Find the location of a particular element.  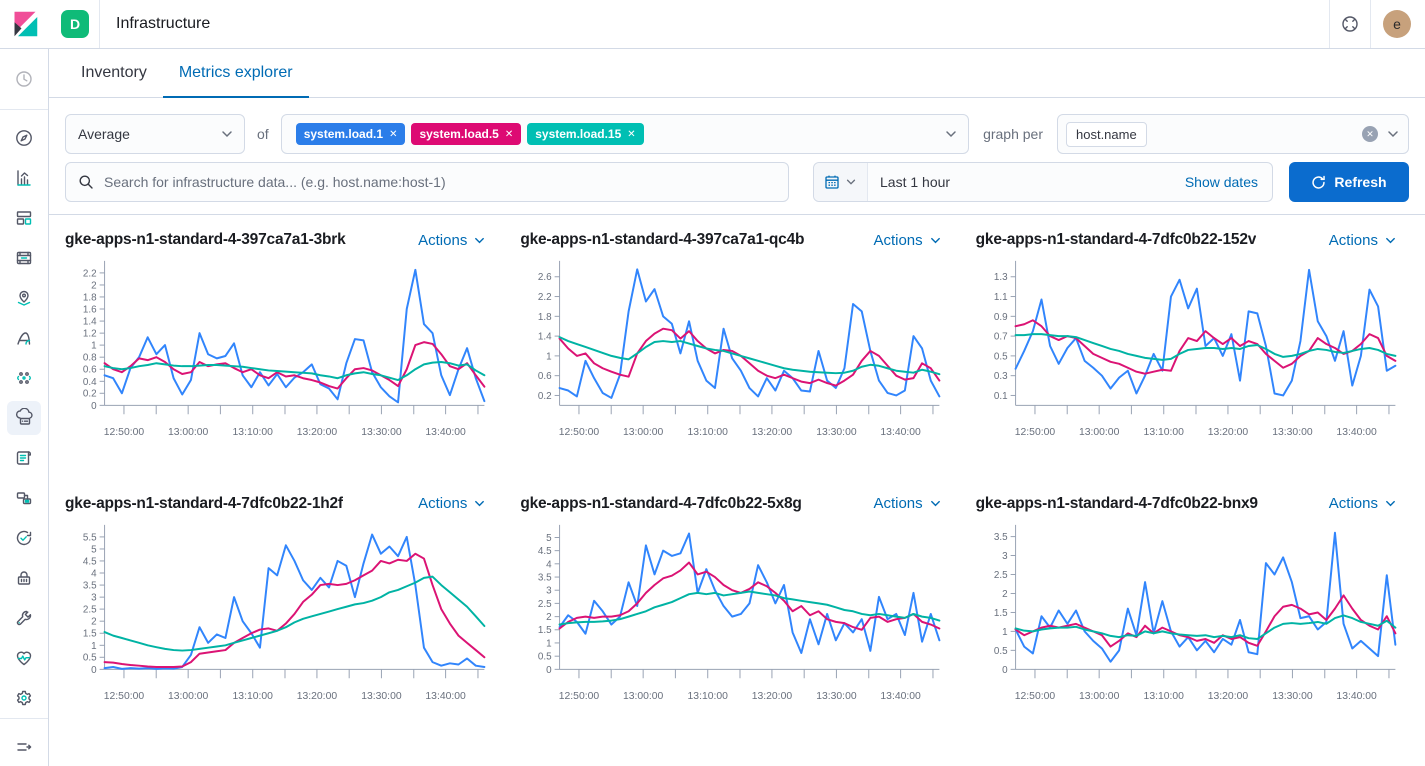

maps-pin-icon is located at coordinates (24, 298).